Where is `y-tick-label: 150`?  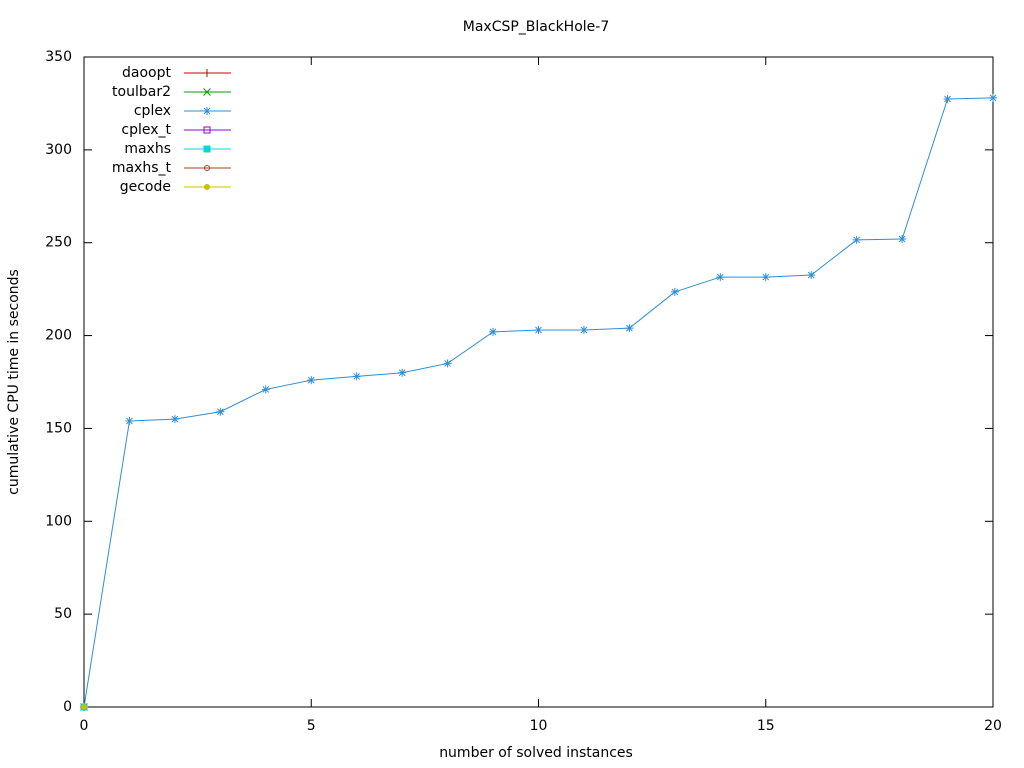 y-tick-label: 150 is located at coordinates (58, 428).